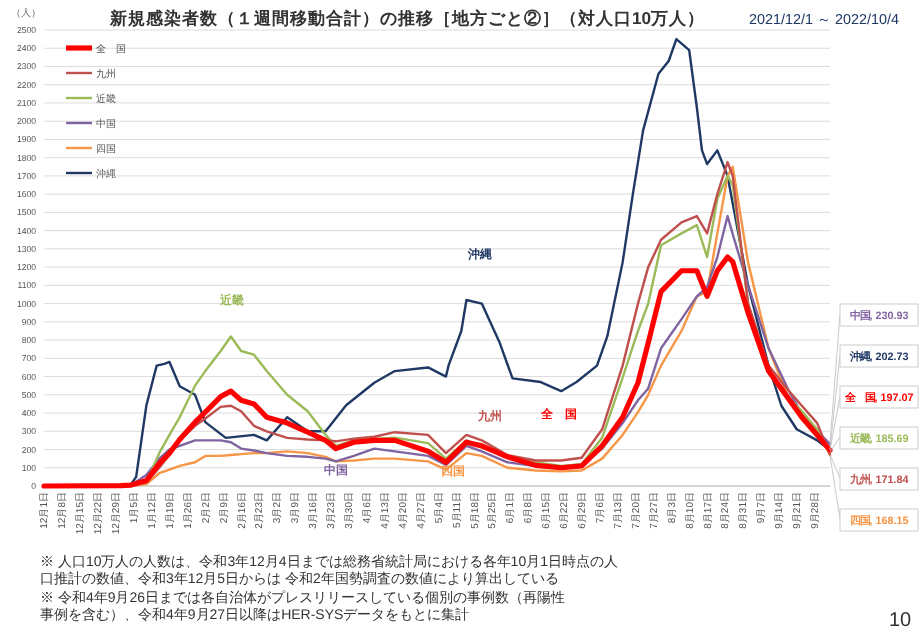 The height and width of the screenshot is (640, 924). What do you see at coordinates (900, 621) in the screenshot?
I see `annotation: 10` at bounding box center [900, 621].